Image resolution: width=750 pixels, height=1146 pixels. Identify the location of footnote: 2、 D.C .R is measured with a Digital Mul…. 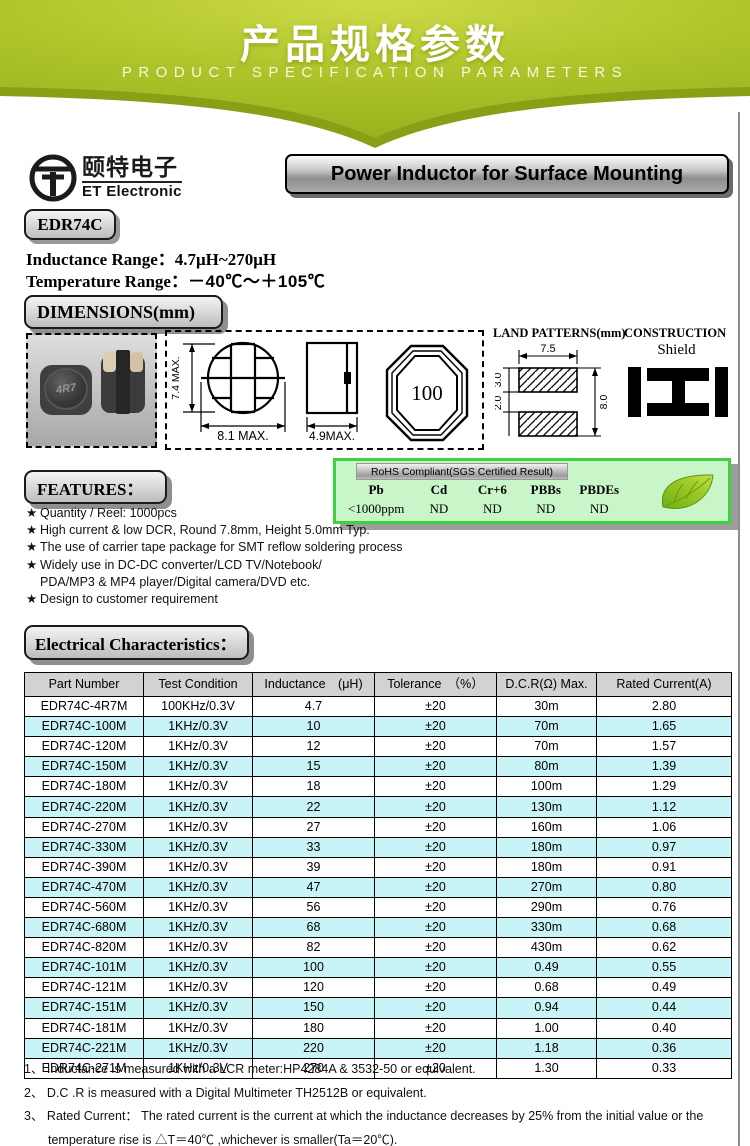
(225, 1092).